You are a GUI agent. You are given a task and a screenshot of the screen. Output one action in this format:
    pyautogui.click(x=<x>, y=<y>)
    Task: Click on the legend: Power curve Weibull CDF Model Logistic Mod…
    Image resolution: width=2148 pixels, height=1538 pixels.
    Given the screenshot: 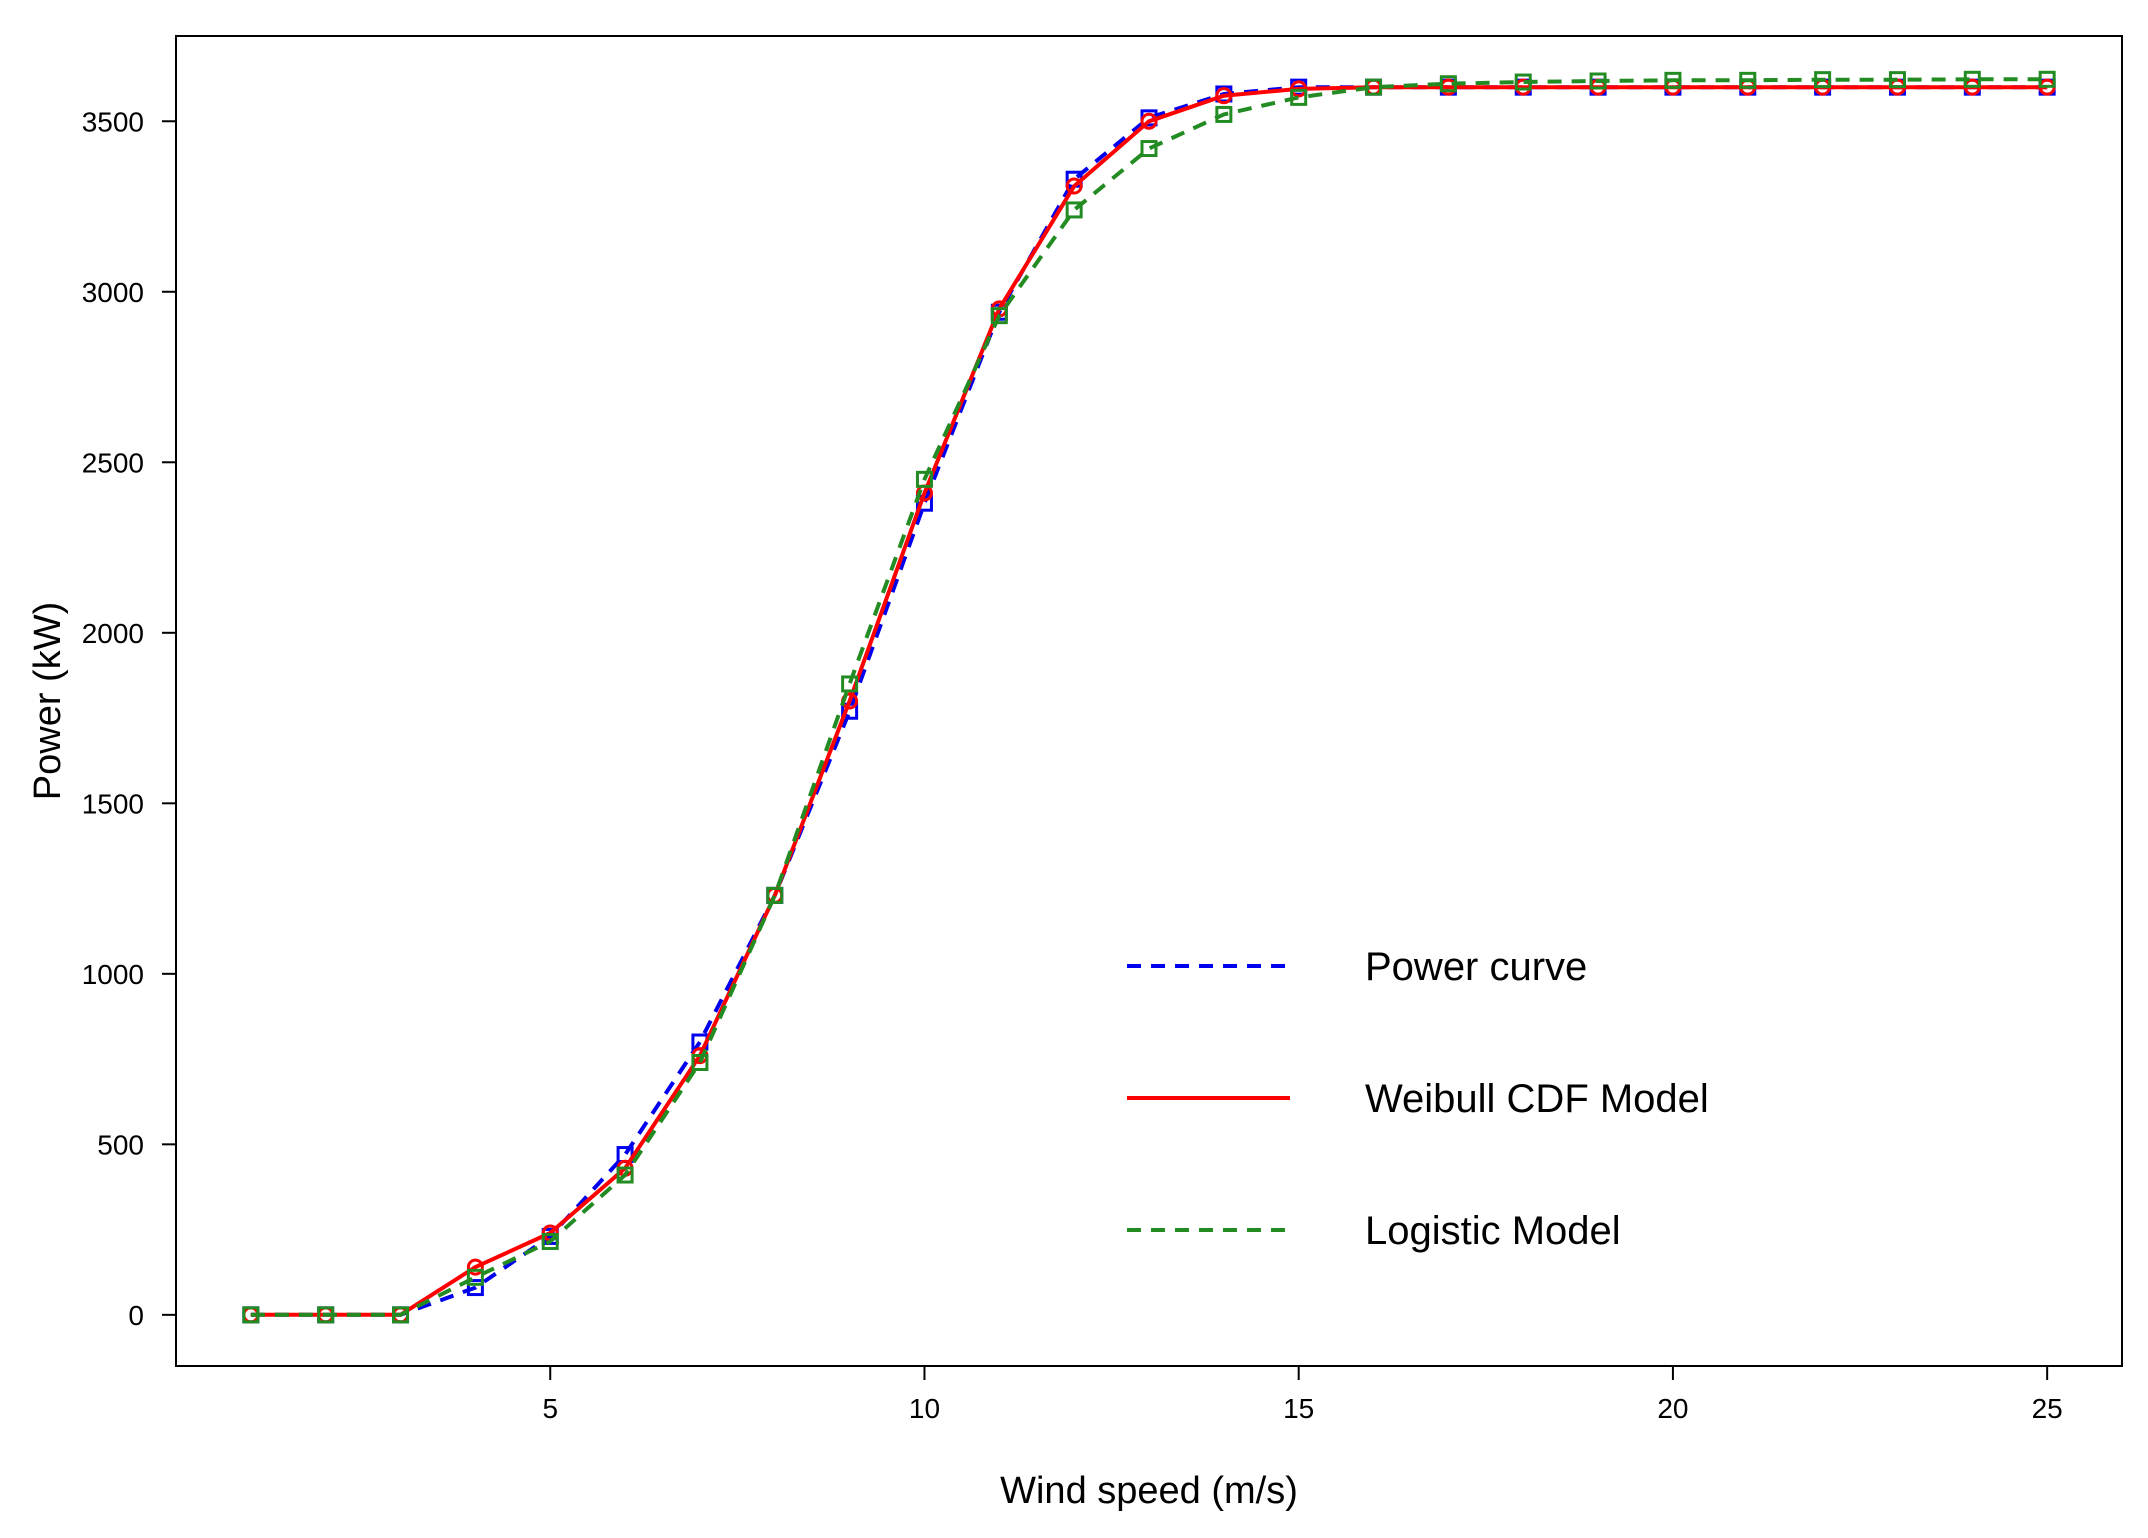 What is the action you would take?
    pyautogui.click(x=1418, y=1099)
    